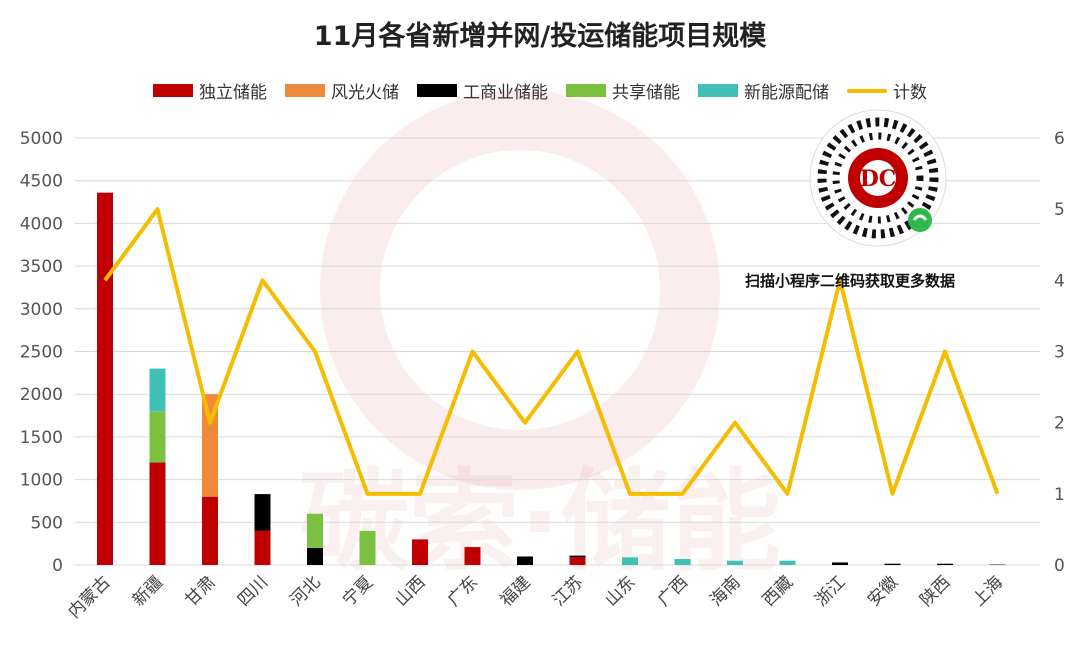  Describe the element at coordinates (89, 597) in the screenshot. I see `x-tick-label: 内蒙古` at that location.